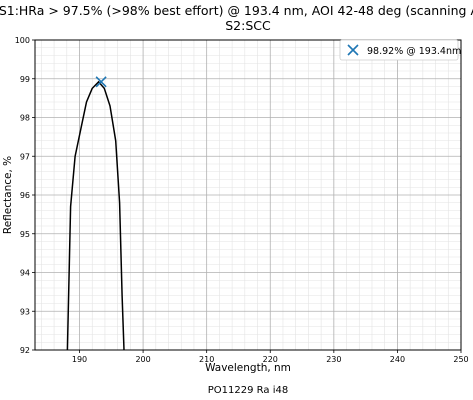 Image resolution: width=473 pixels, height=400 pixels. What do you see at coordinates (248, 368) in the screenshot?
I see `x-axis-label: Wavelength, nm` at bounding box center [248, 368].